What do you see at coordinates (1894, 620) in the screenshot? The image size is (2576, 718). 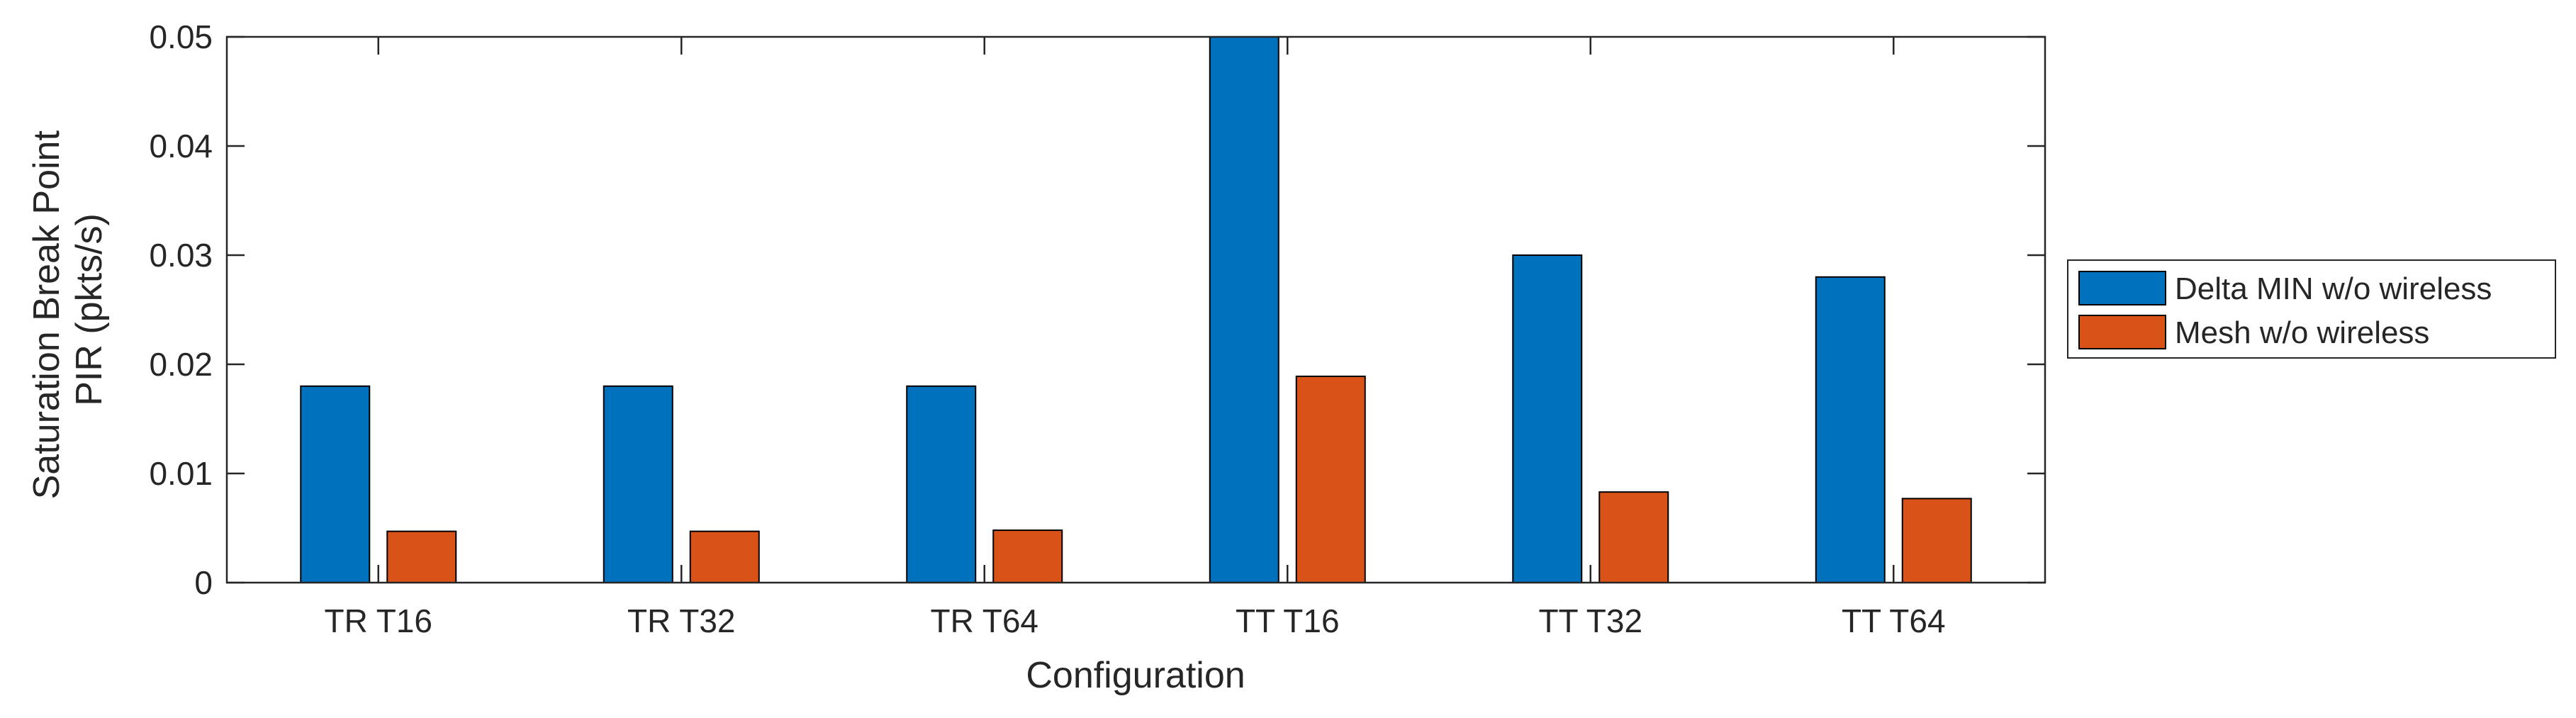 I see `x-tick-label: TT T64` at bounding box center [1894, 620].